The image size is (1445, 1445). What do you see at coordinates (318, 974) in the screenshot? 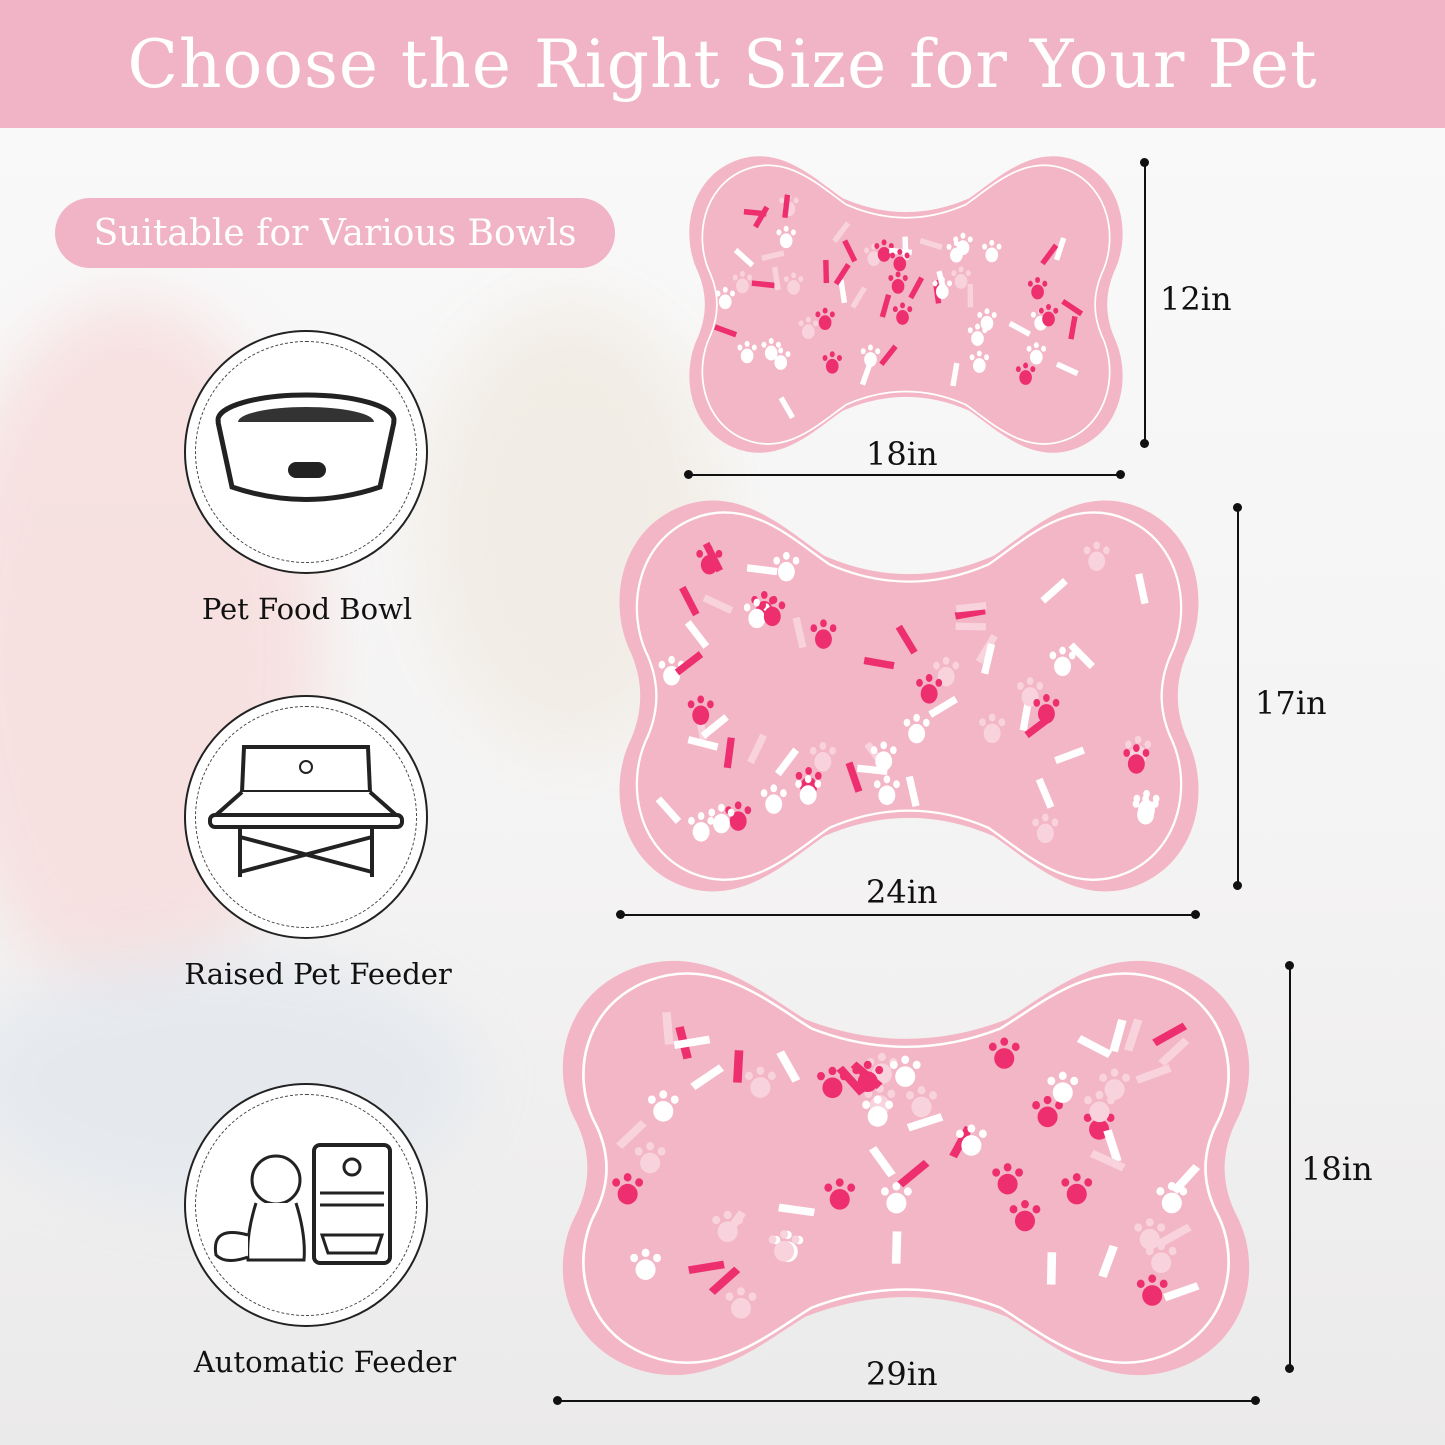
I see `raised-feeder-label: Raised Pet Feeder` at bounding box center [318, 974].